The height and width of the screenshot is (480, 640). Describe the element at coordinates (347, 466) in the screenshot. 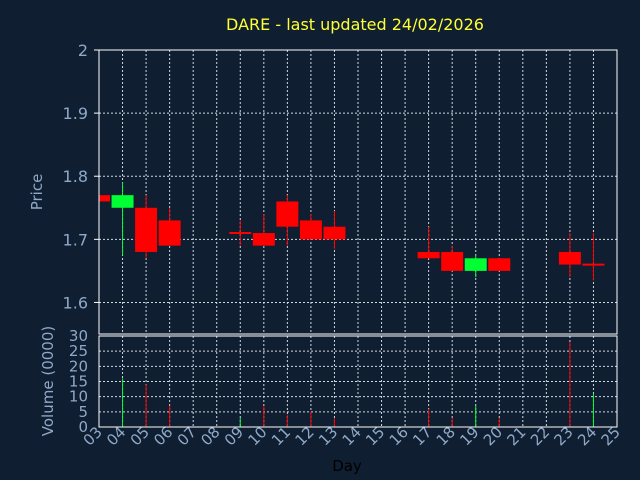

I see `day-axis-label: Day` at that location.